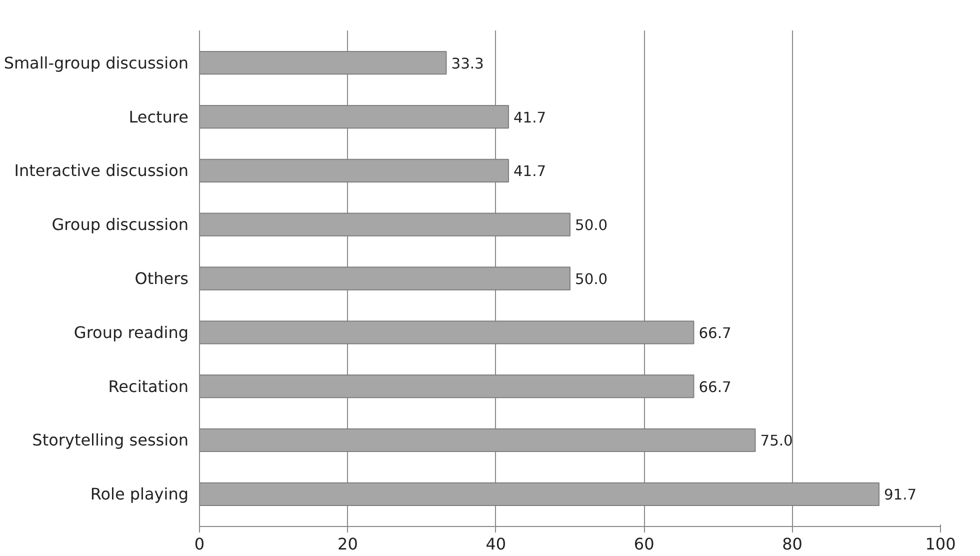  Describe the element at coordinates (776, 441) in the screenshot. I see `data-label: 75.0` at that location.